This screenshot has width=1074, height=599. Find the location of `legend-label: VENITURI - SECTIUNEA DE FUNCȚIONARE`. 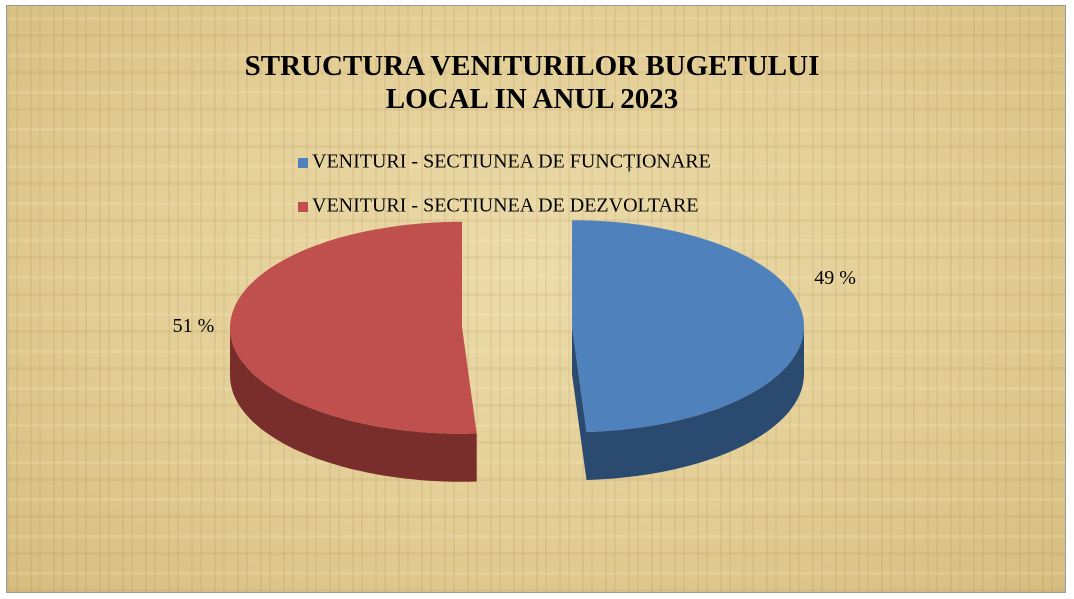

legend-label: VENITURI - SECTIUNEA DE FUNCȚIONARE is located at coordinates (511, 162).